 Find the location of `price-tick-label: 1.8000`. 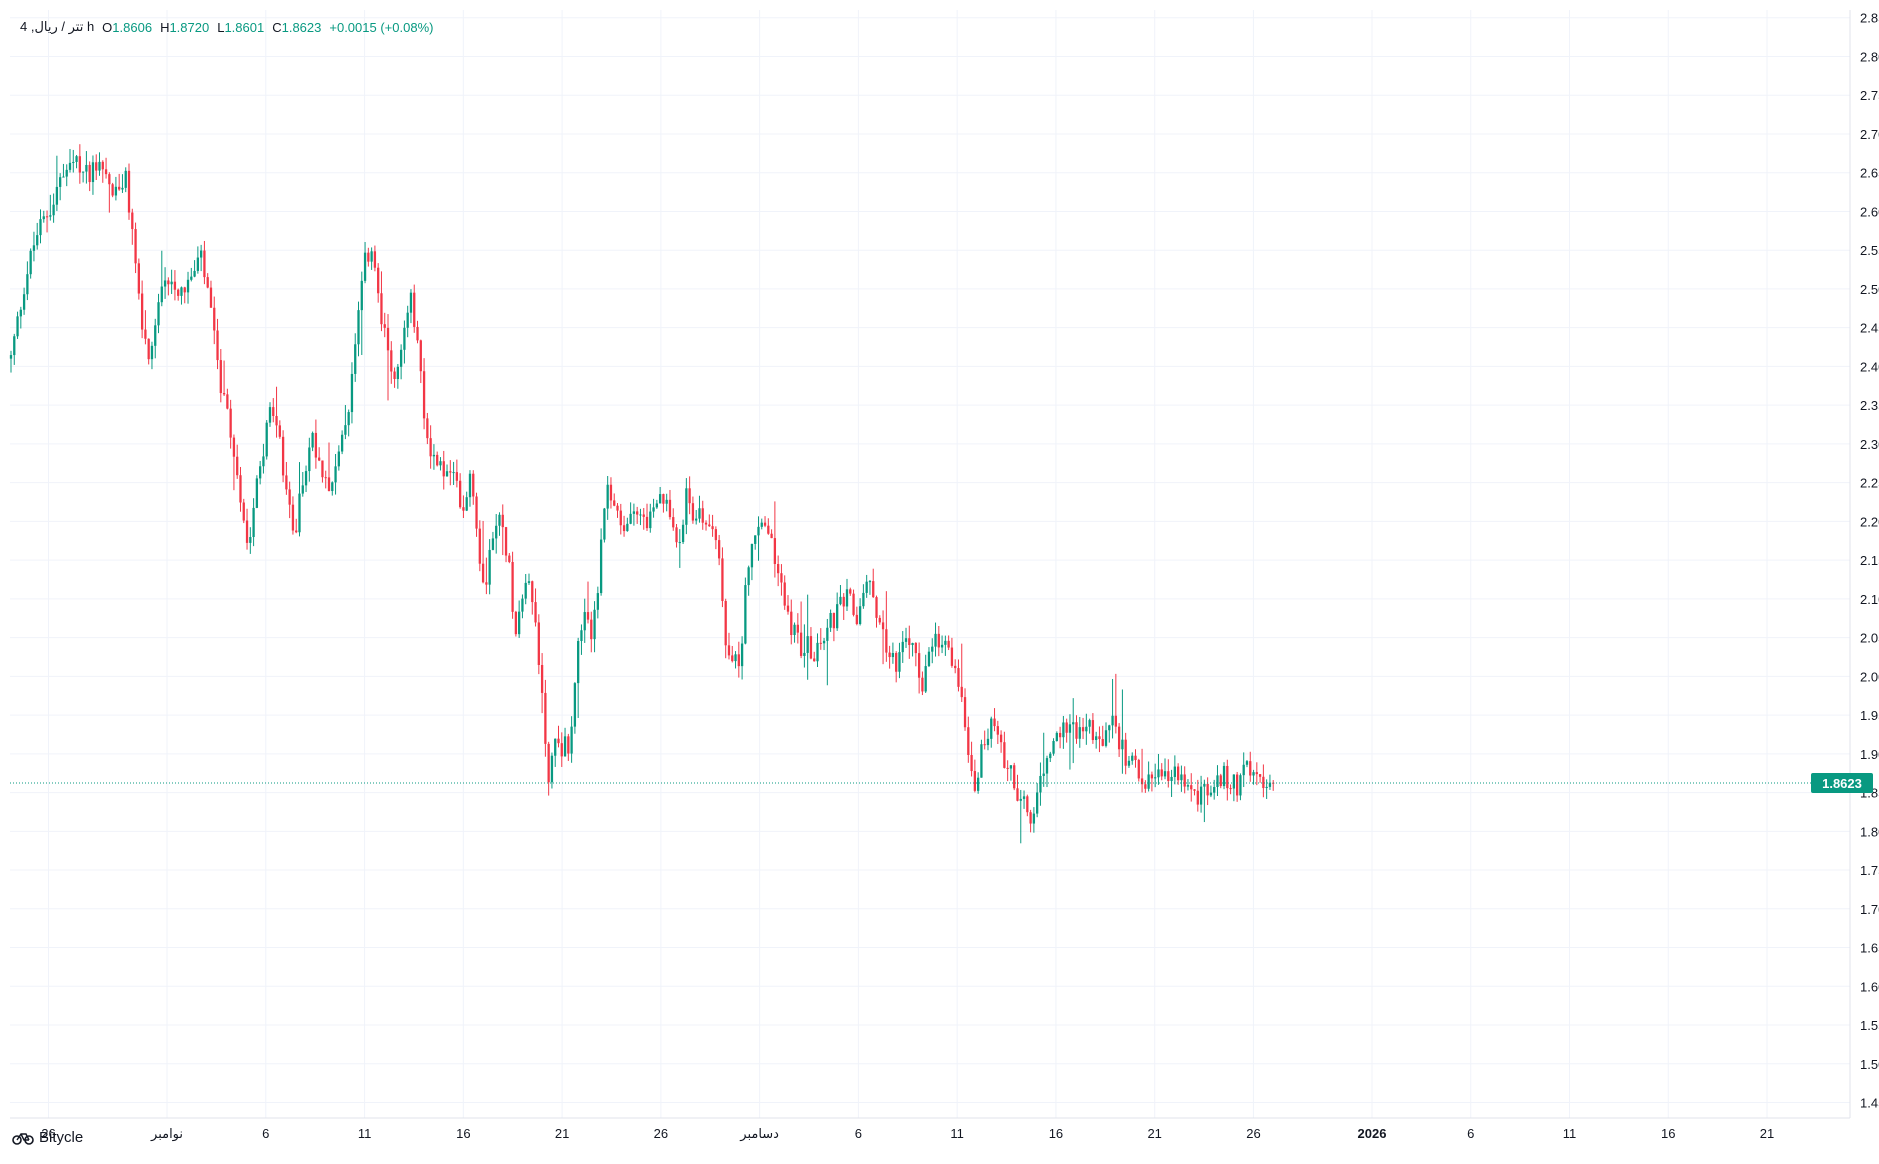

price-tick-label: 1.8000 is located at coordinates (1869, 831).